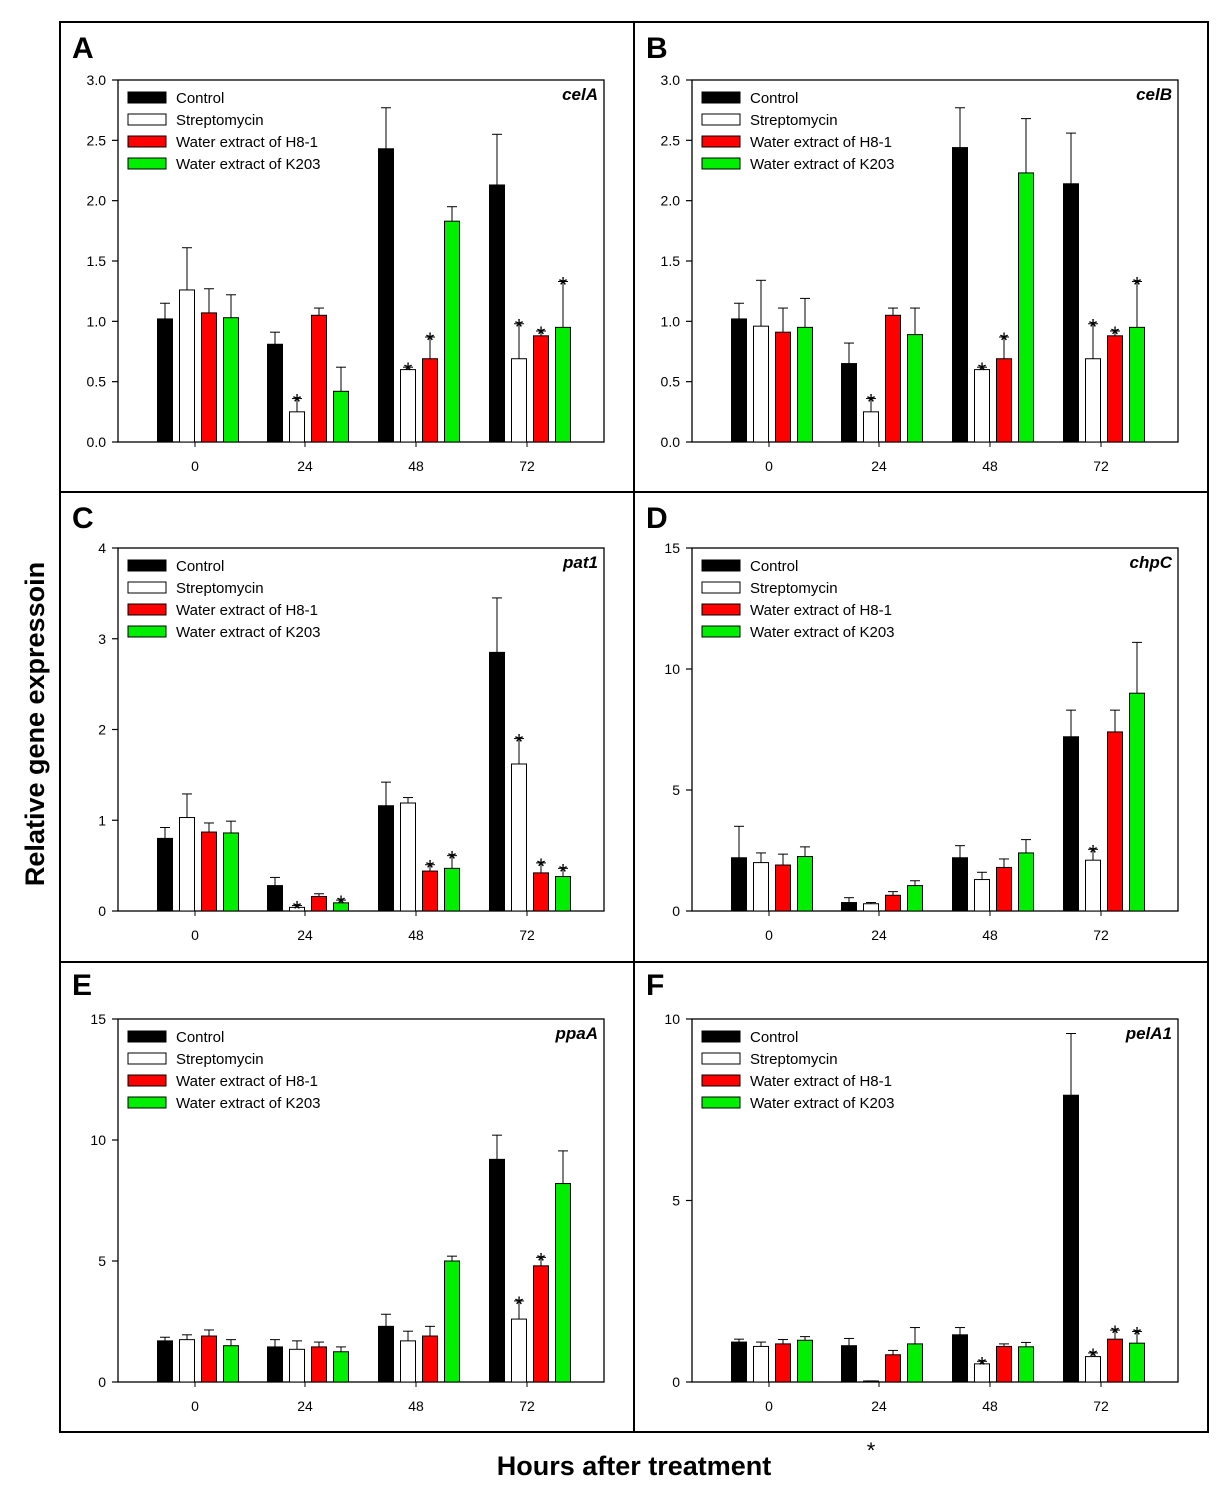 The height and width of the screenshot is (1496, 1230). What do you see at coordinates (102, 1261) in the screenshot?
I see `y-tick-label: 5` at bounding box center [102, 1261].